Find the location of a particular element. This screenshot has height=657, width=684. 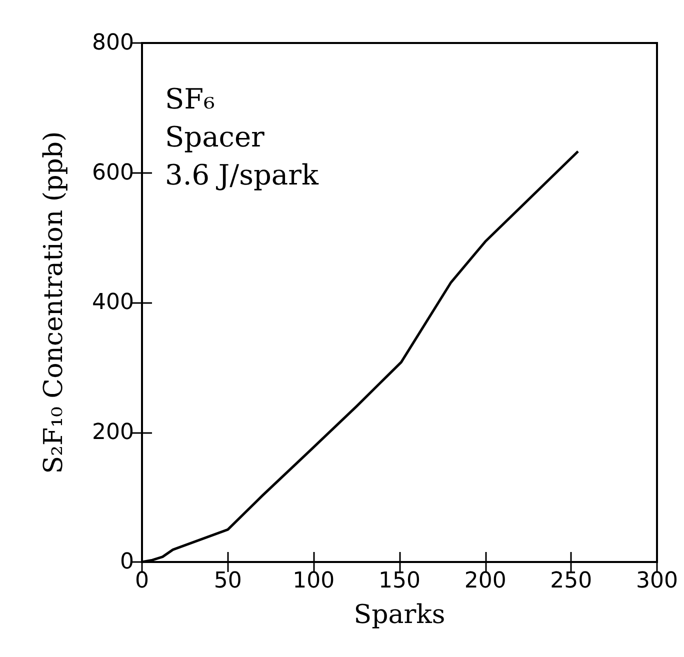

y-tick-label: 800 is located at coordinates (113, 43).